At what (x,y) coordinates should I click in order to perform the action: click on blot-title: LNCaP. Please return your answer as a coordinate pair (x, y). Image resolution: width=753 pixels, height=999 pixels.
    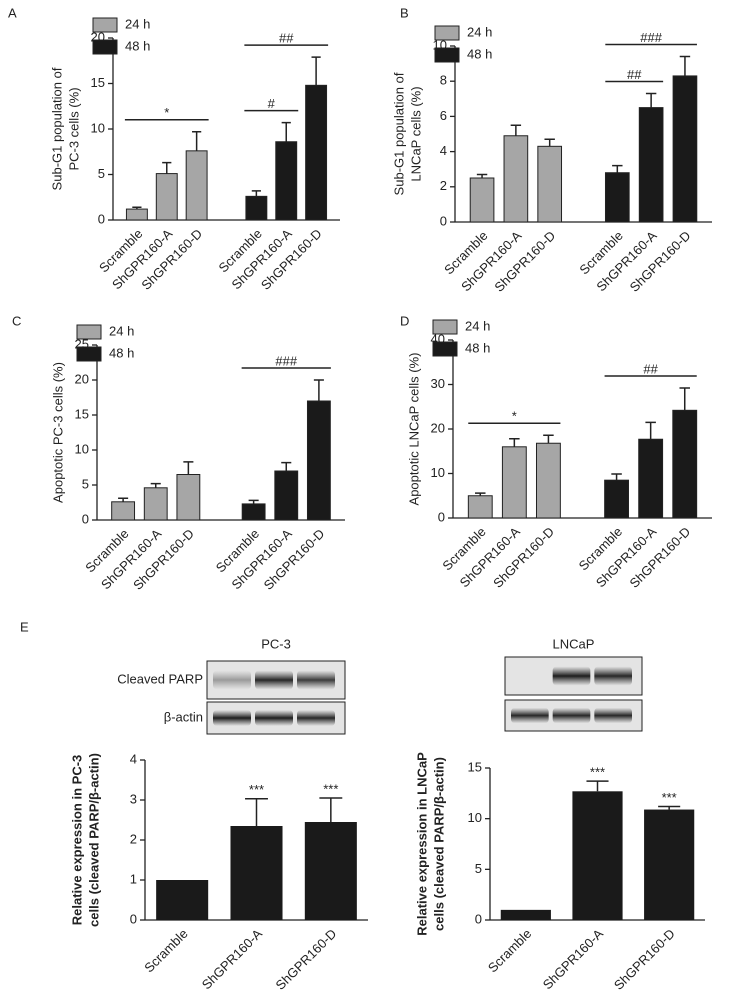
    Looking at the image, I should click on (574, 643).